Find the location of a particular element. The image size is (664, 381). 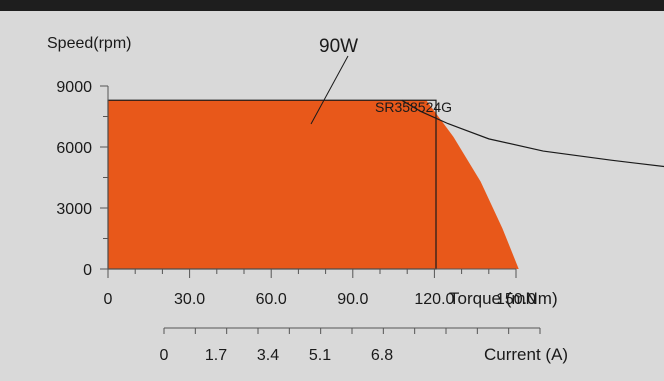

torque-axis-label: Torque (mNm) is located at coordinates (503, 298).